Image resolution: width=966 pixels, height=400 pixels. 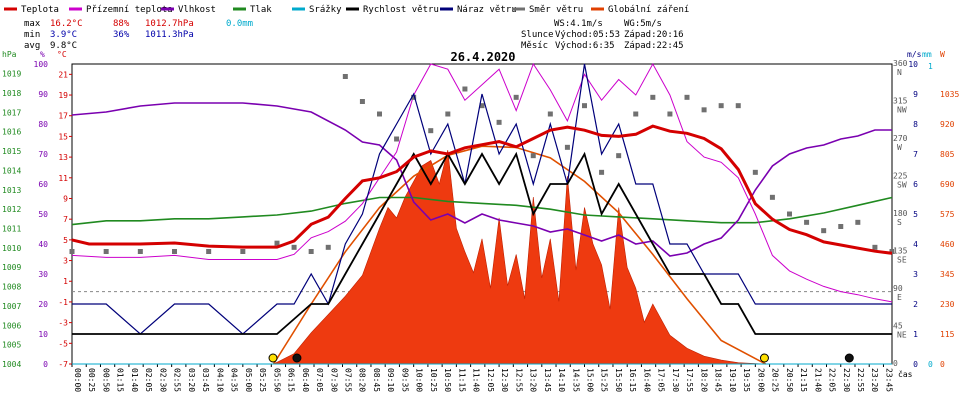 What do you see at coordinates (643, 24) in the screenshot?
I see `info-wg: WG:5m/s` at bounding box center [643, 24].